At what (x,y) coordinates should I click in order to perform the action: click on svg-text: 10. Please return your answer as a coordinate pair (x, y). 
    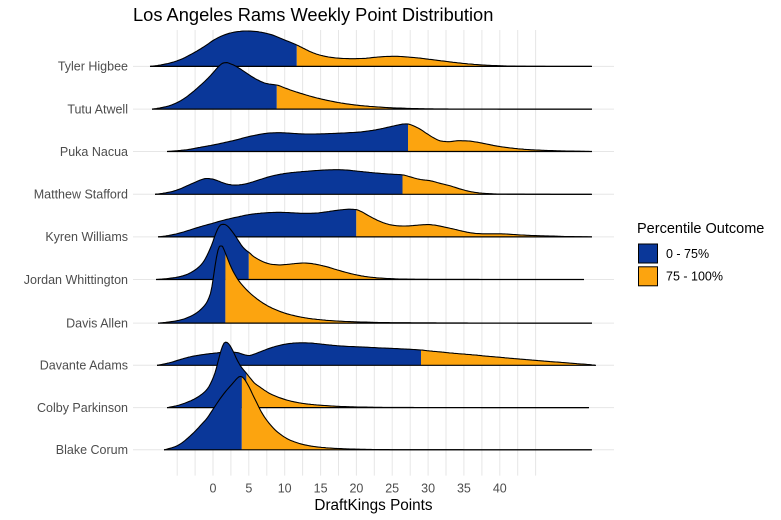
    Looking at the image, I should click on (285, 489).